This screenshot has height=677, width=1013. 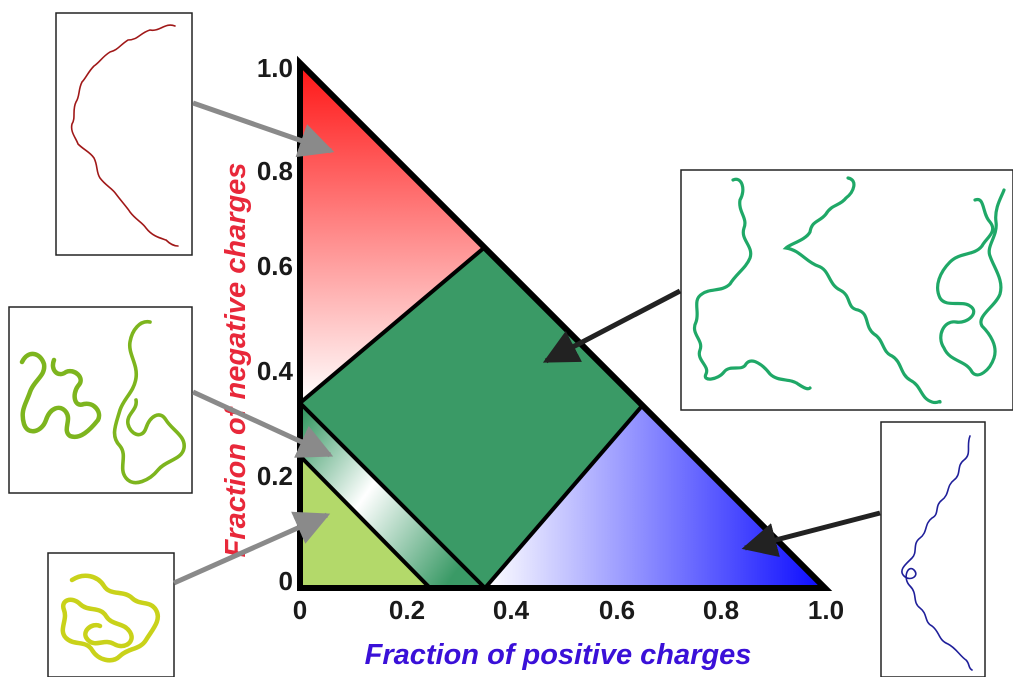 I want to click on inset-red-chain, so click(x=124, y=134).